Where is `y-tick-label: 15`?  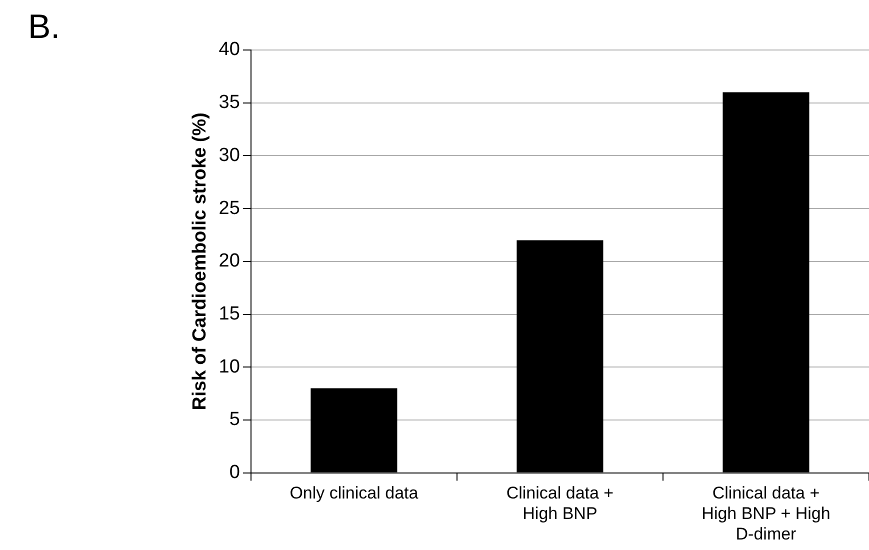
y-tick-label: 15 is located at coordinates (229, 313).